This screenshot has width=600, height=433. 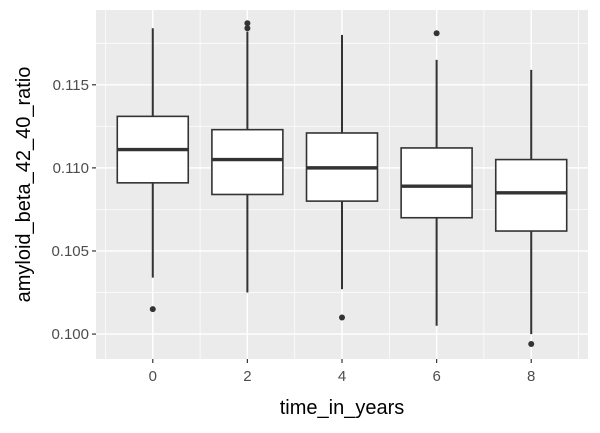 I want to click on x-tick-label: 4, so click(x=342, y=376).